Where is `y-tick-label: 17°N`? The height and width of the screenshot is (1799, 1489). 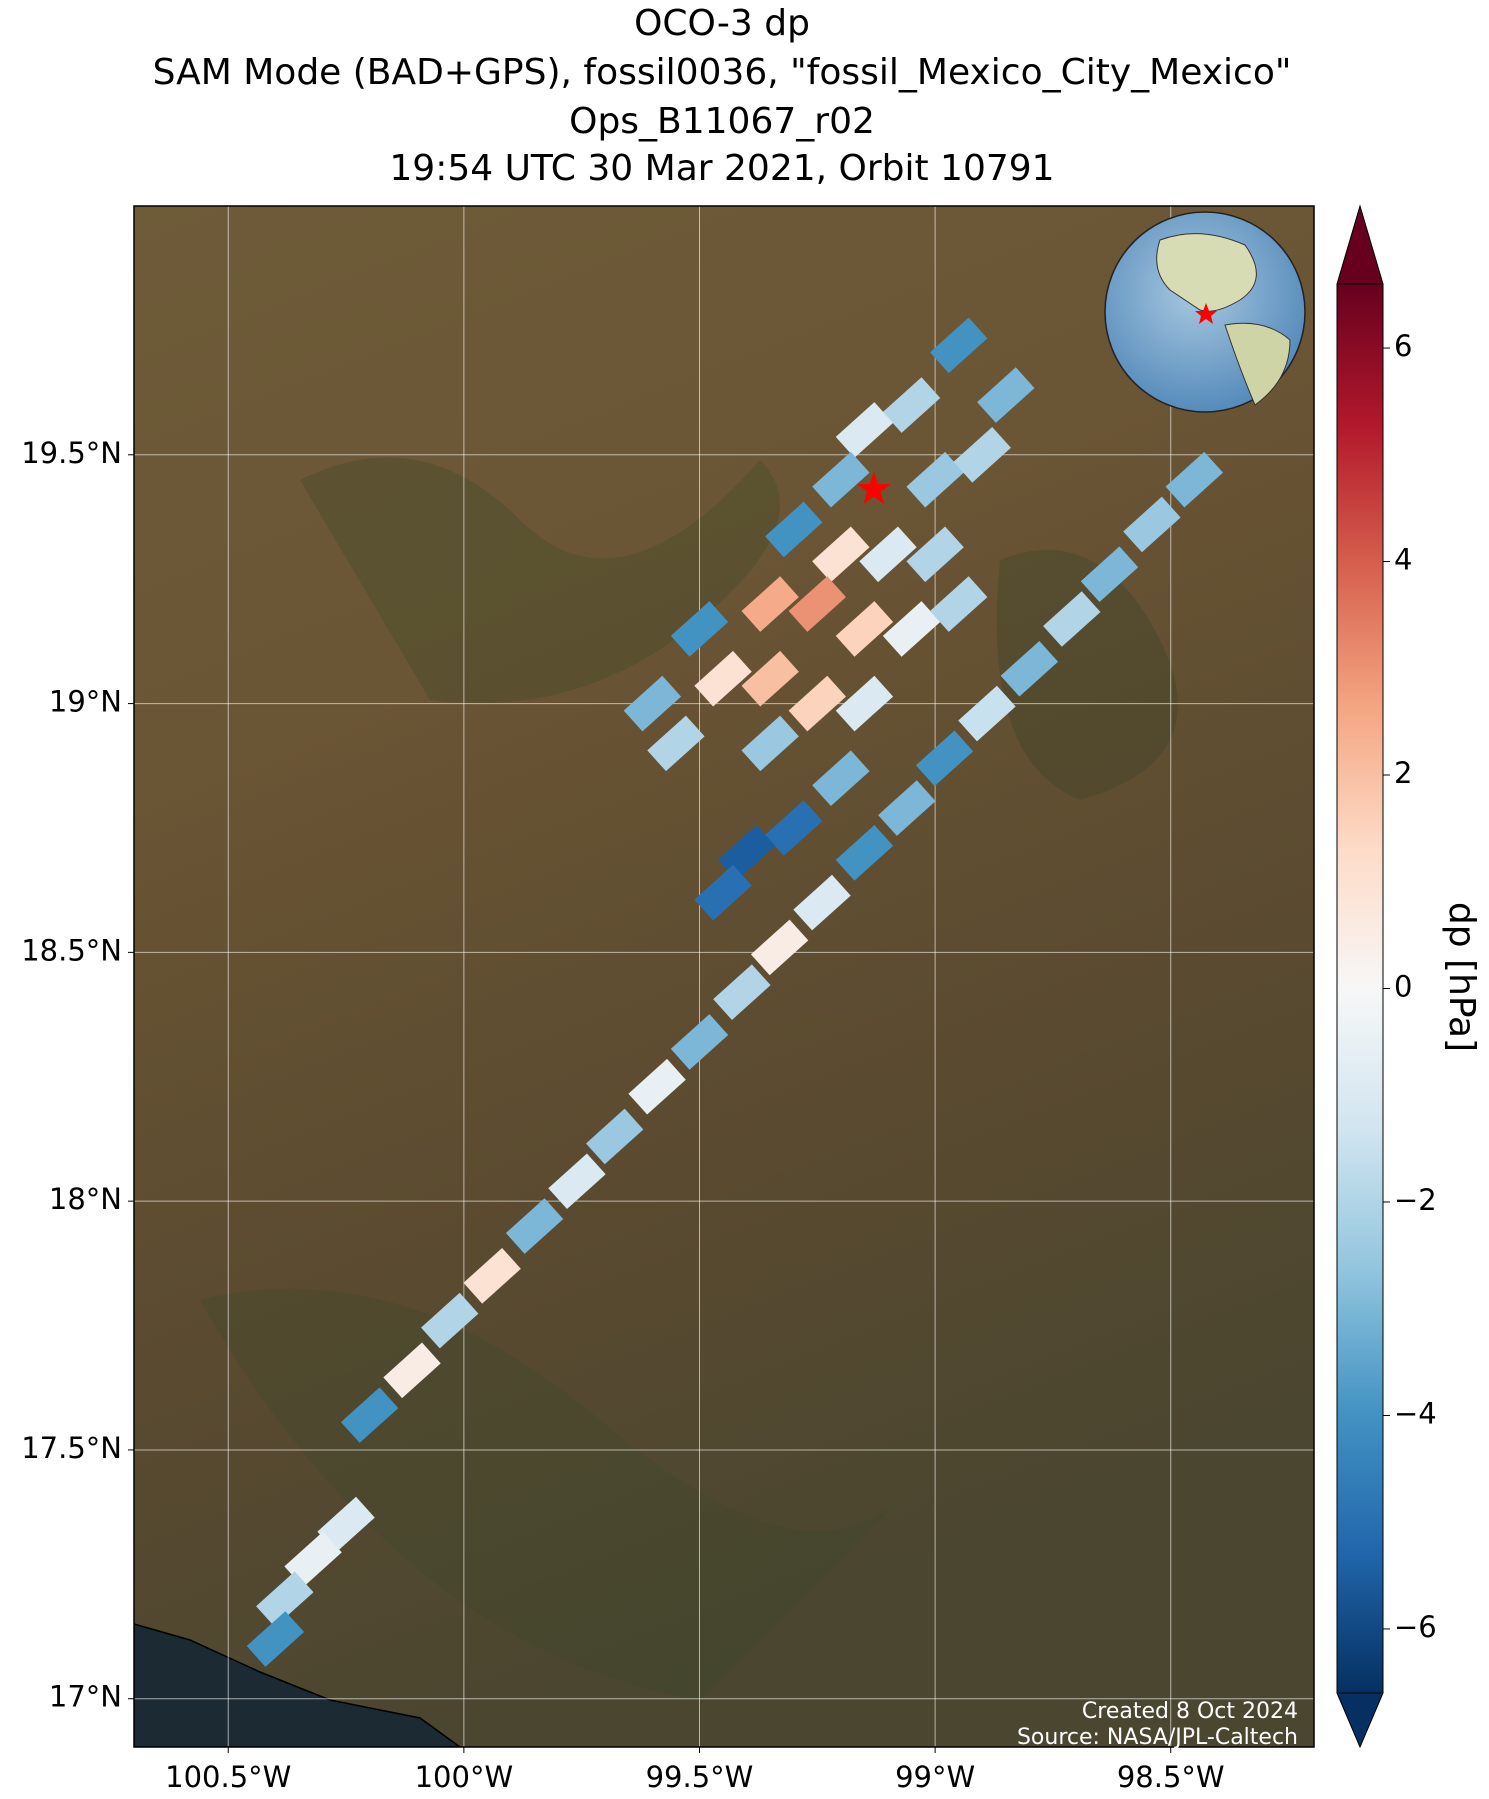
y-tick-label: 17°N is located at coordinates (85, 1697).